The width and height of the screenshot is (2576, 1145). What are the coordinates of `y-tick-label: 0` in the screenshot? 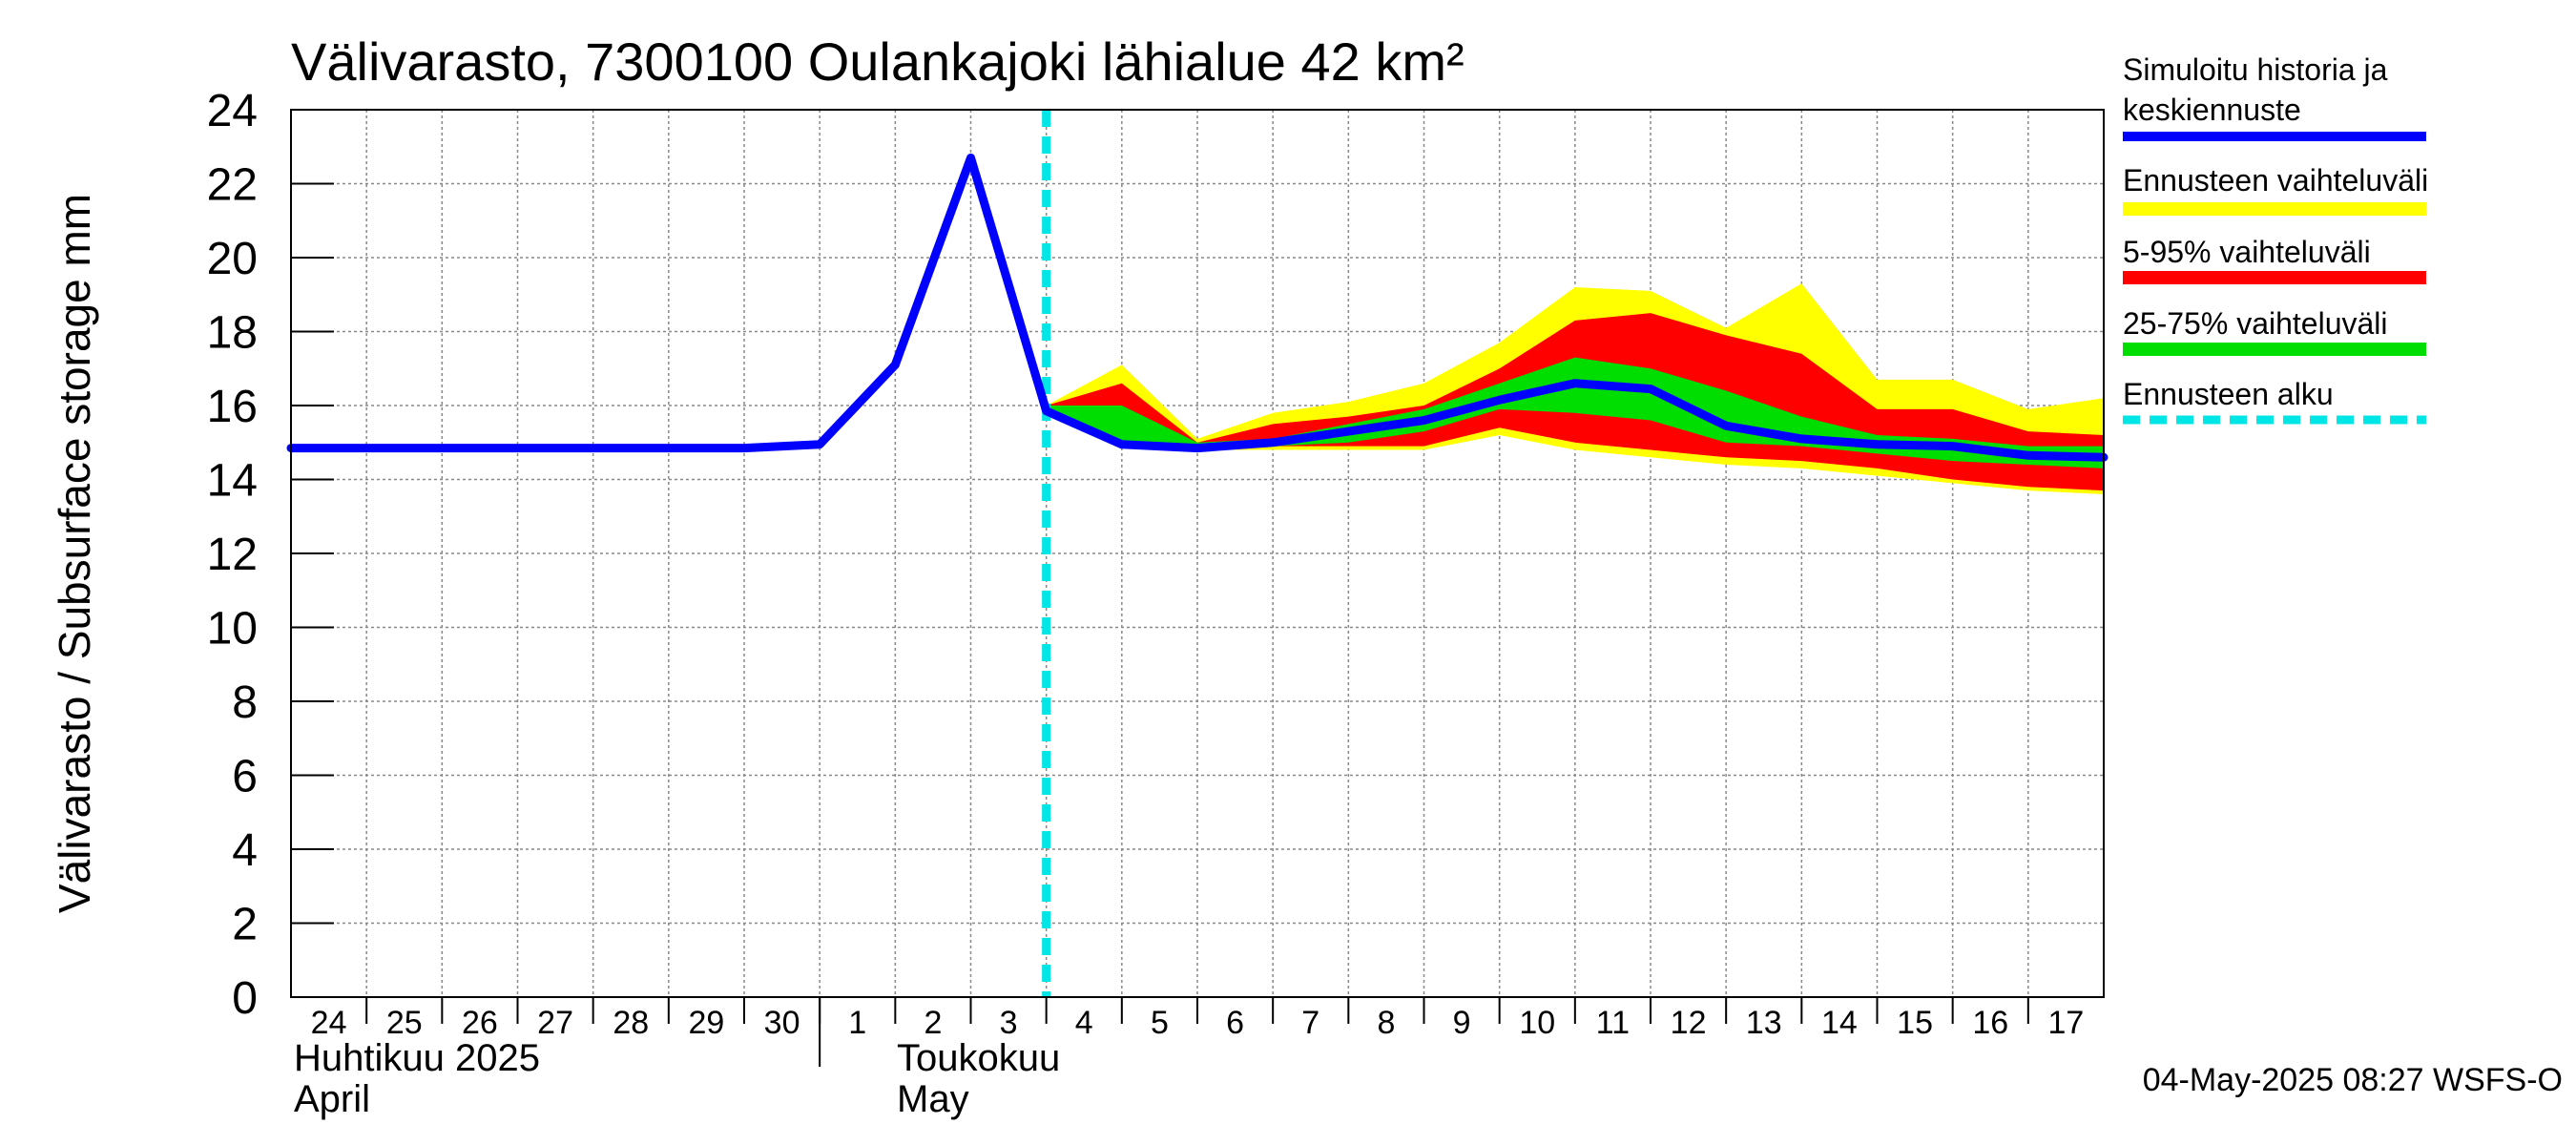 It's located at (245, 999).